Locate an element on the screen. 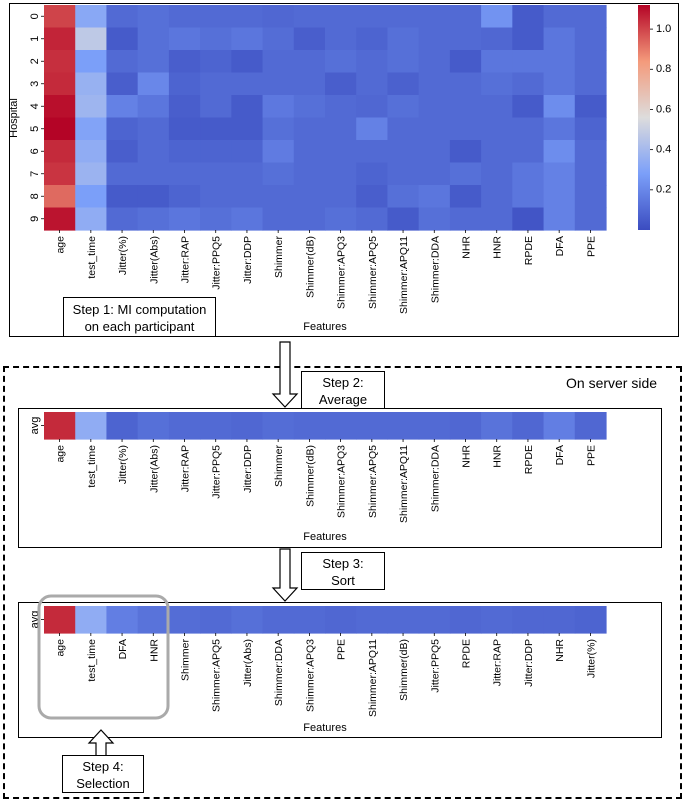 The width and height of the screenshot is (685, 802). column-tick-label: Jitter:RAP is located at coordinates (186, 259).